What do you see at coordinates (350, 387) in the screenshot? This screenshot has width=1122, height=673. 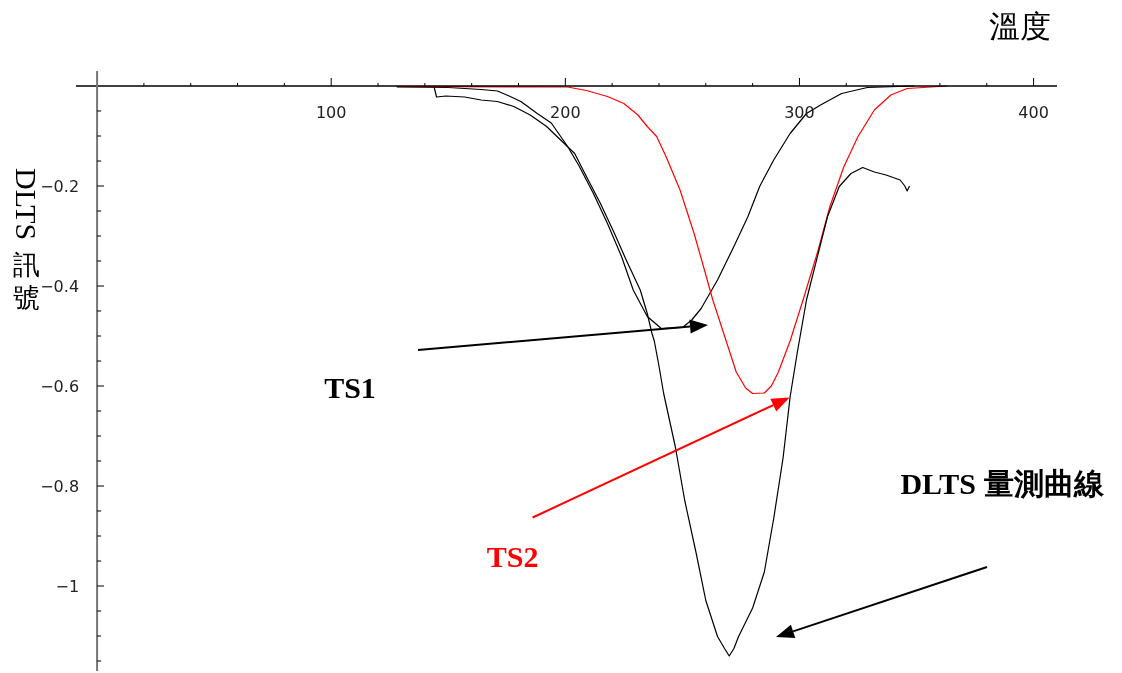 I see `annotation: TS1` at bounding box center [350, 387].